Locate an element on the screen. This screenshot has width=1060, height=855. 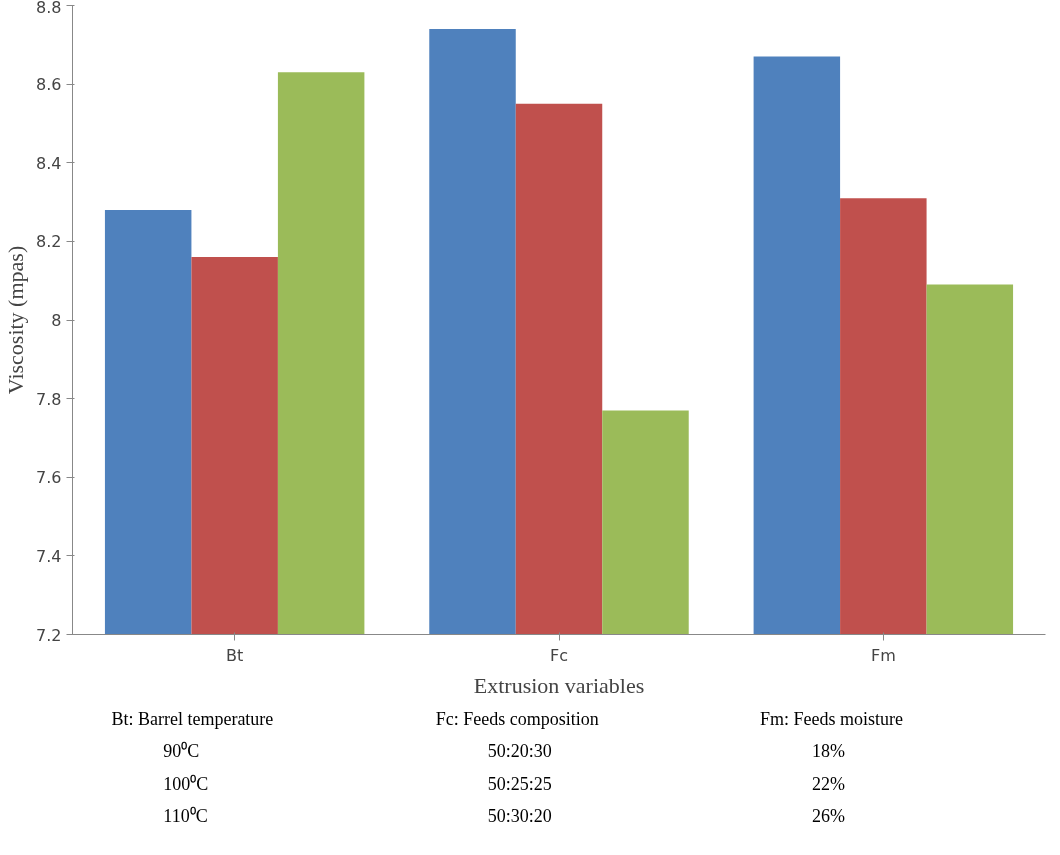
y-tick-label: 8.2 is located at coordinates (49, 242).